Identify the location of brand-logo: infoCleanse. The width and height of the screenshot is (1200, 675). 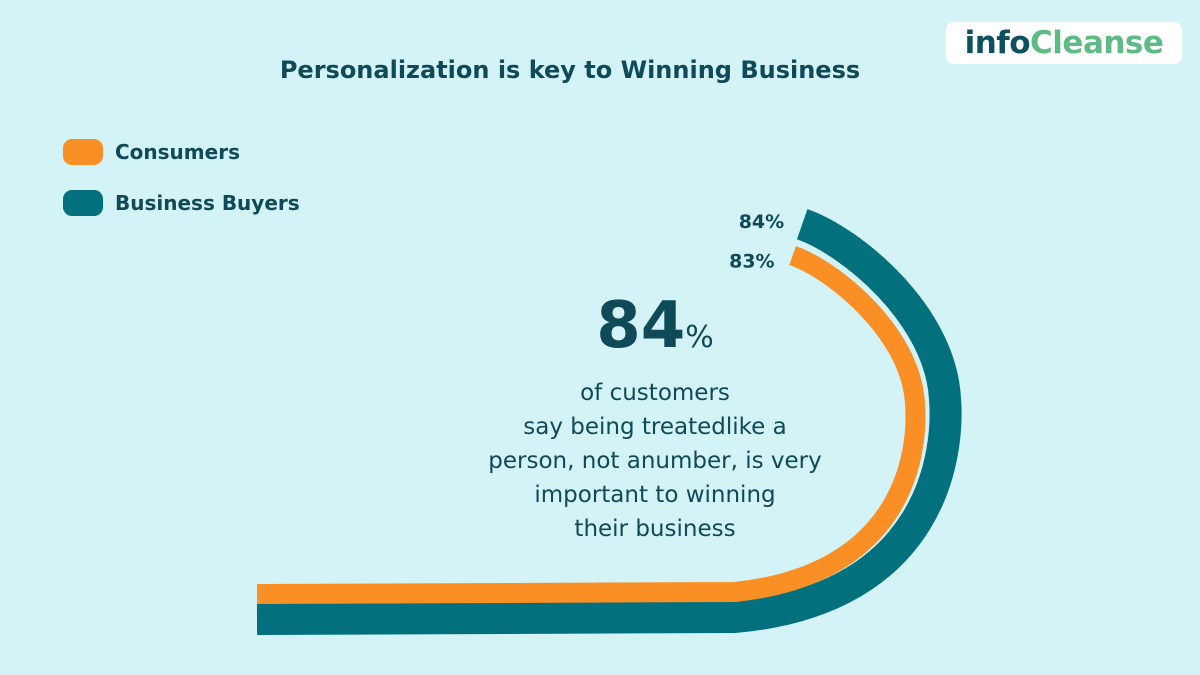
(1064, 43).